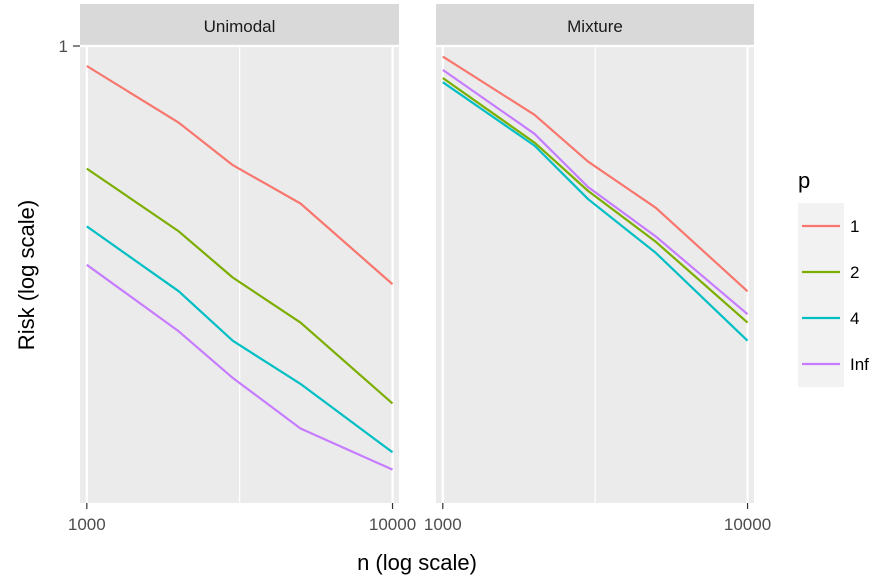  What do you see at coordinates (854, 226) in the screenshot?
I see `legend-label-1: 1` at bounding box center [854, 226].